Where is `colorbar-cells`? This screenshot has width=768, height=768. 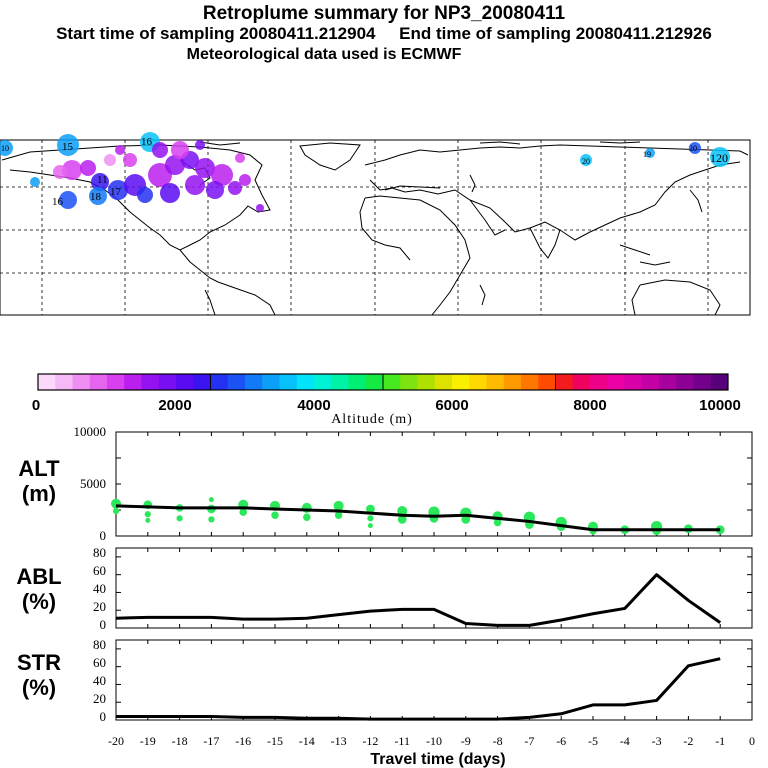
colorbar-cells is located at coordinates (383, 382).